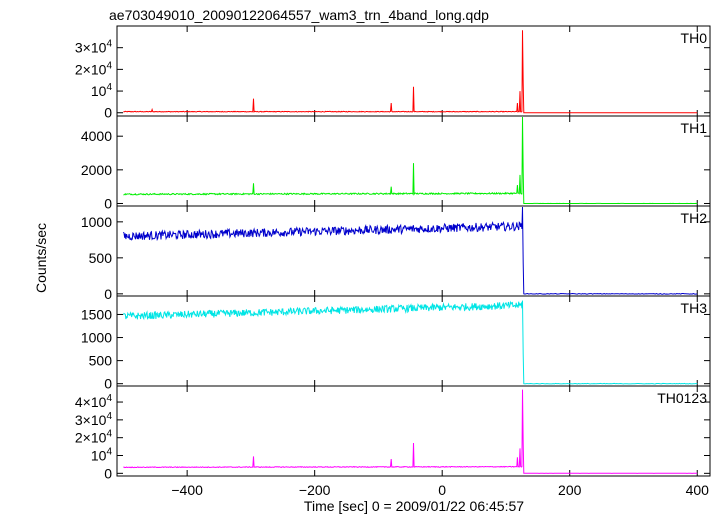 The height and width of the screenshot is (516, 723). What do you see at coordinates (108, 473) in the screenshot?
I see `y-tick-label-TH0123: 0` at bounding box center [108, 473].